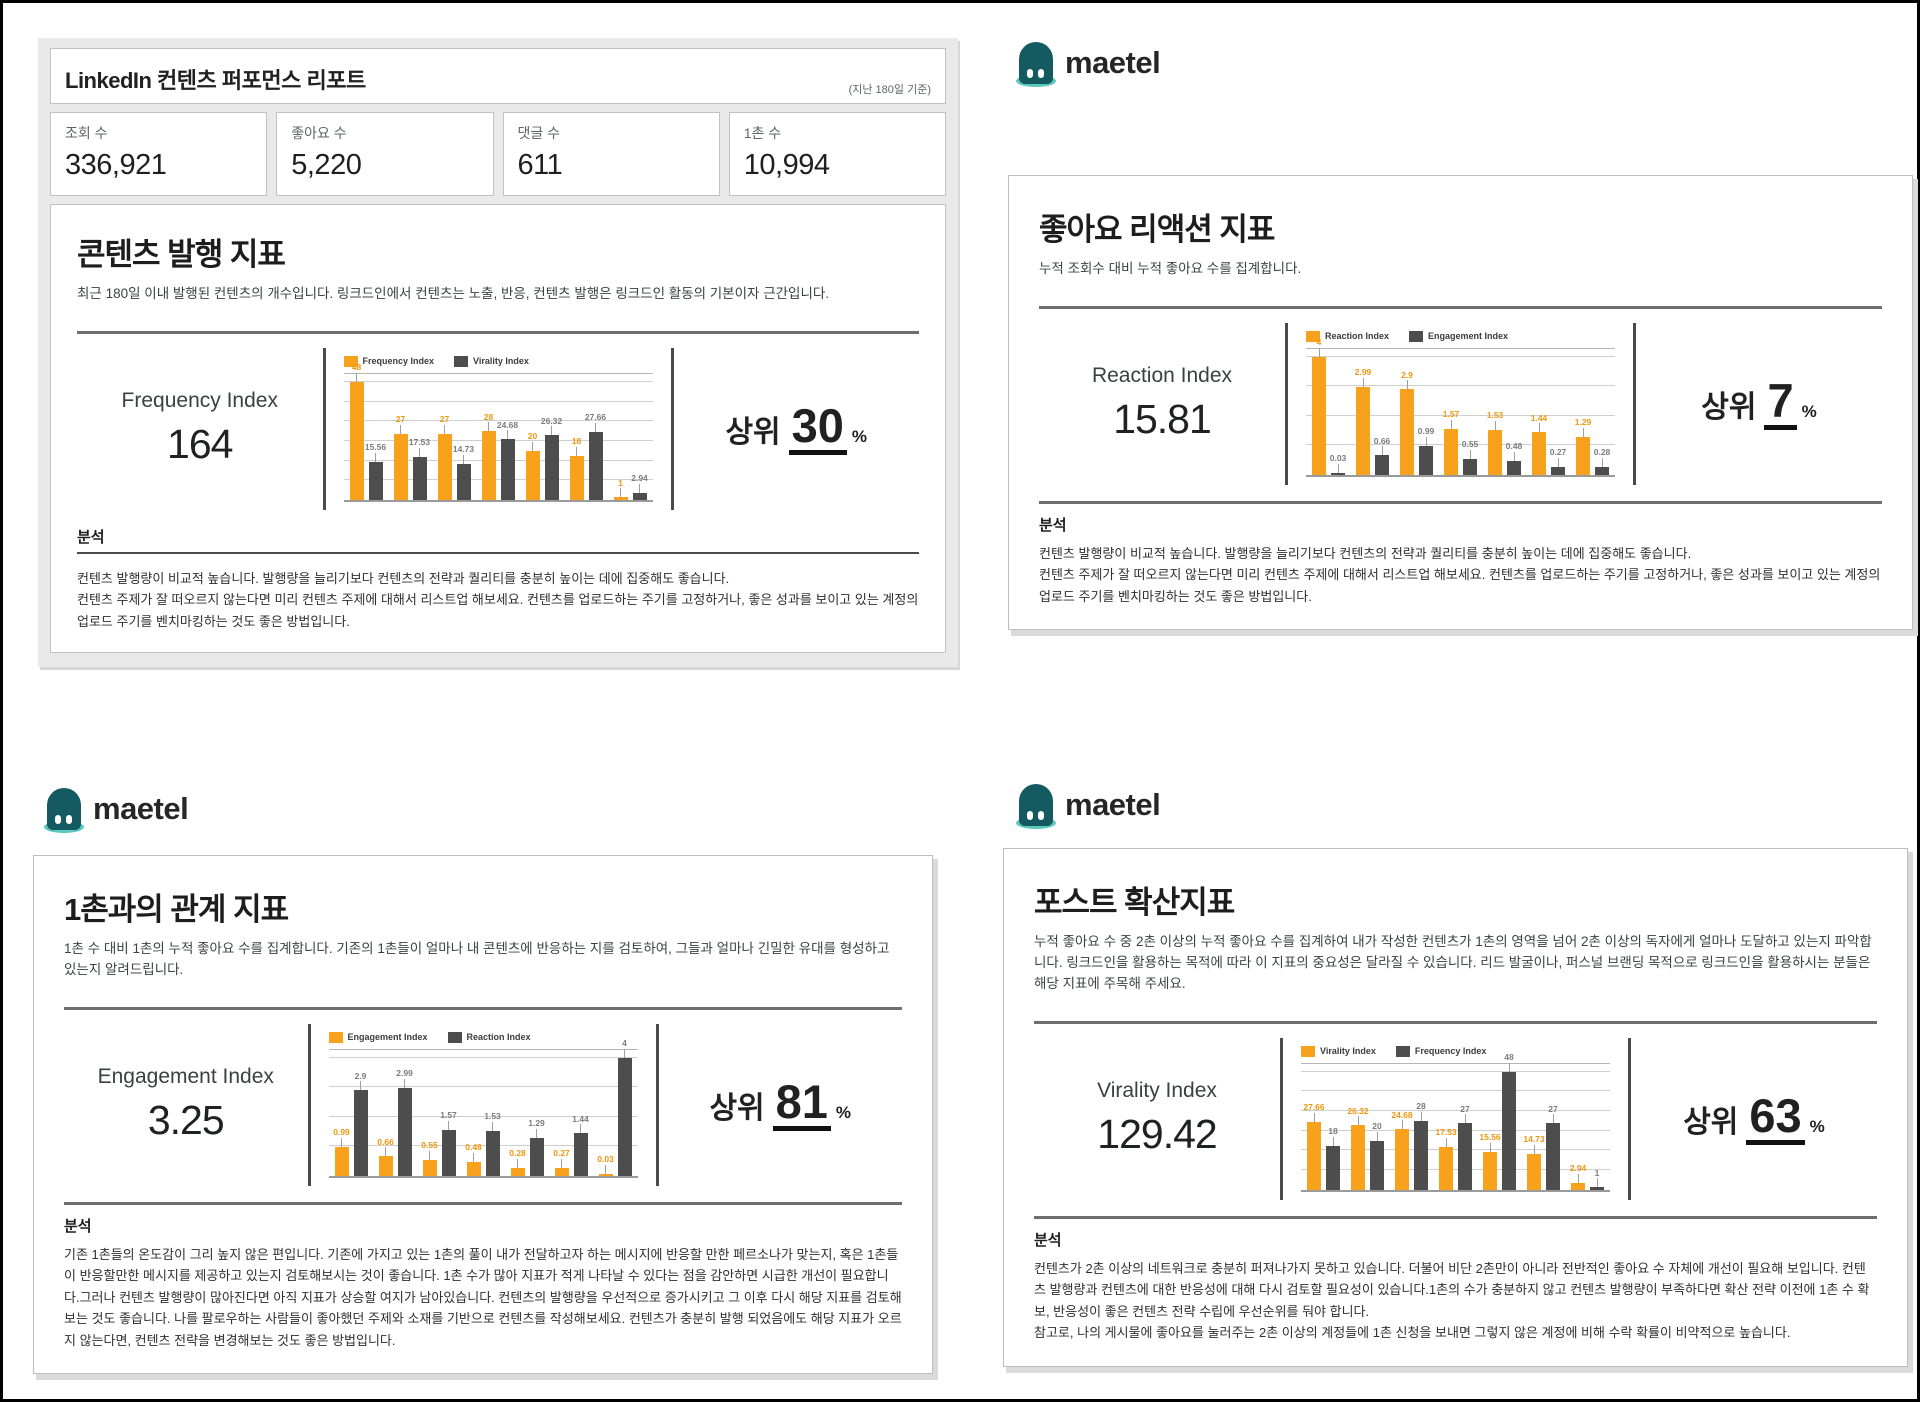  Describe the element at coordinates (1587, 1177) in the screenshot. I see `bar-group: 2.94 1` at that location.